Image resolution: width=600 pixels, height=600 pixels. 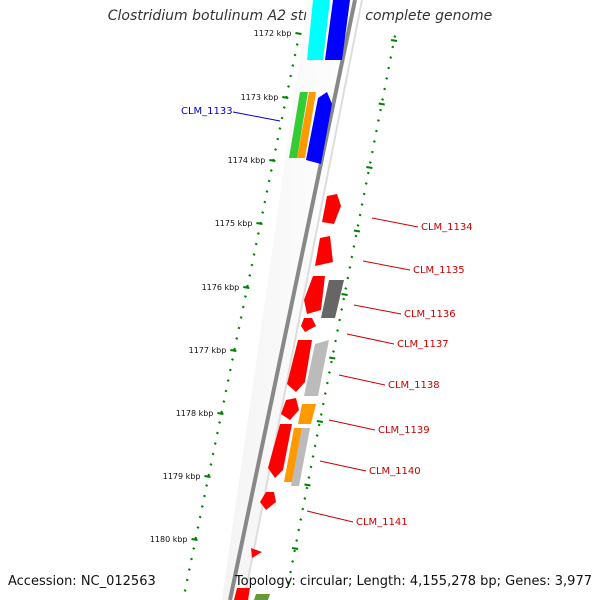 I want to click on gene-gray-clm1136, so click(x=332, y=299).